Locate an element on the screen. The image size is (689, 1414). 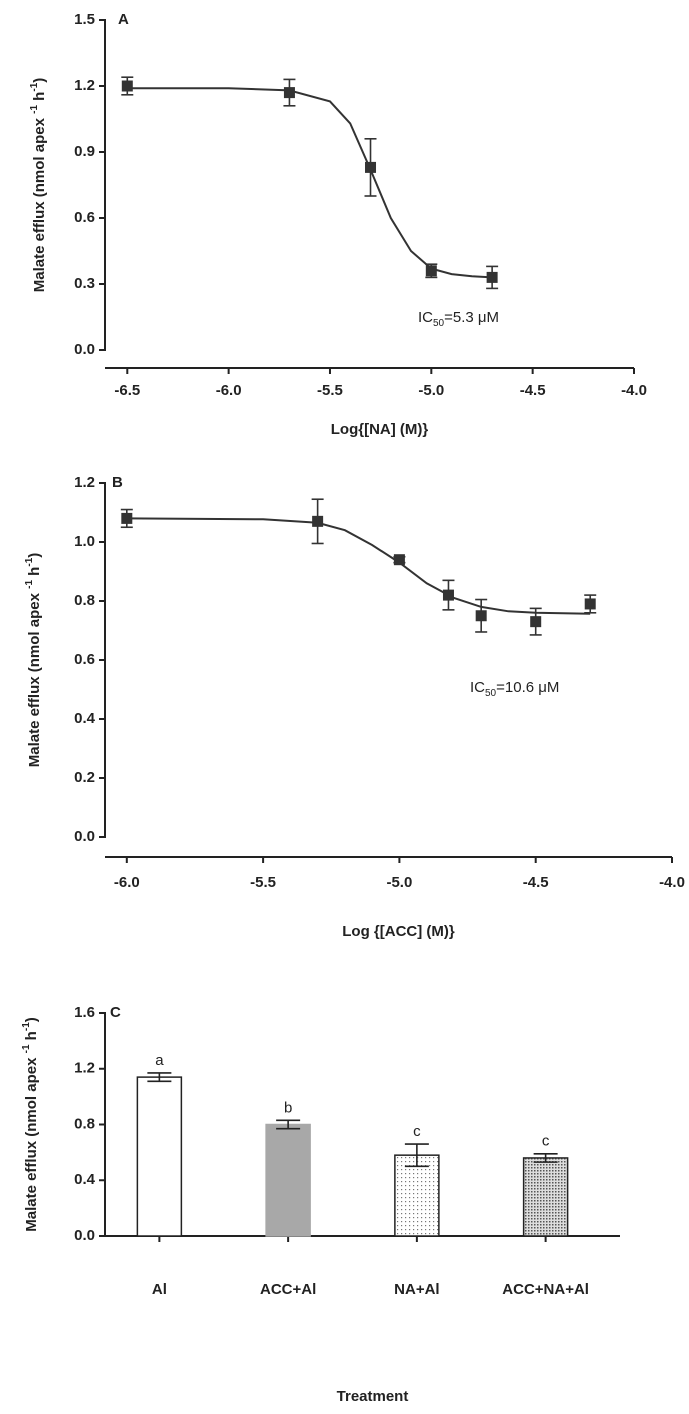
x-tick-label: -6.5 is located at coordinates (127, 390).